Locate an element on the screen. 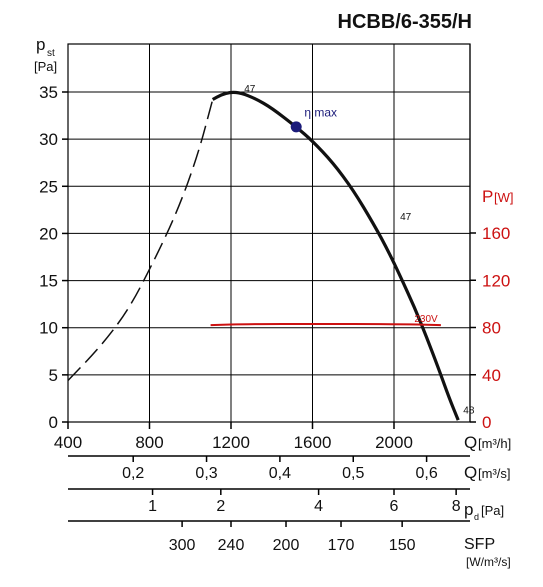  annotation-label: 48 is located at coordinates (469, 411).